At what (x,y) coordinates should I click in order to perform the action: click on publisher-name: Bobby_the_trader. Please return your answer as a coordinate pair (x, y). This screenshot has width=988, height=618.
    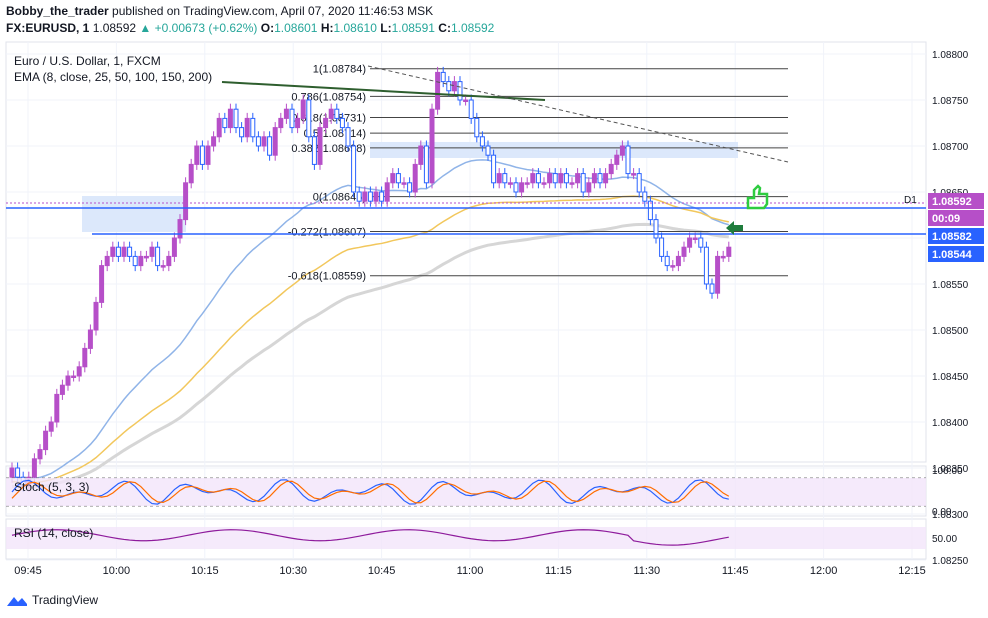
    Looking at the image, I should click on (57, 11).